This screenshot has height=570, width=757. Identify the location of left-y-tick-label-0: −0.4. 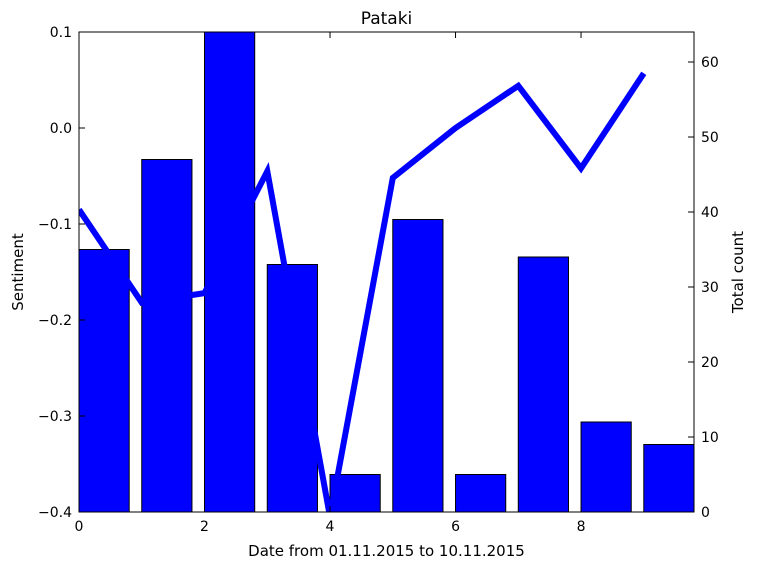
(55, 513).